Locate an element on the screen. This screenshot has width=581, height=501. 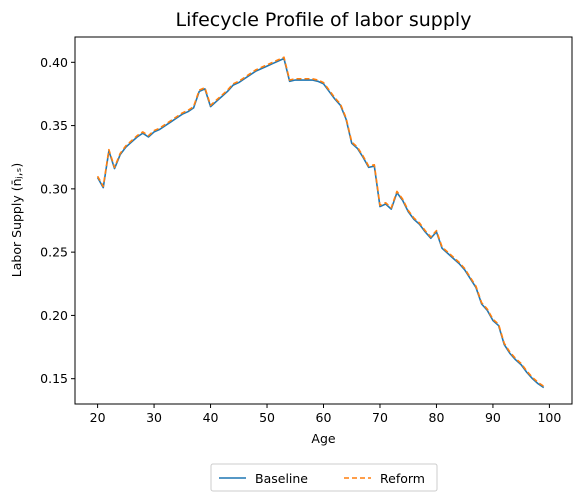
legend-box is located at coordinates (324, 477).